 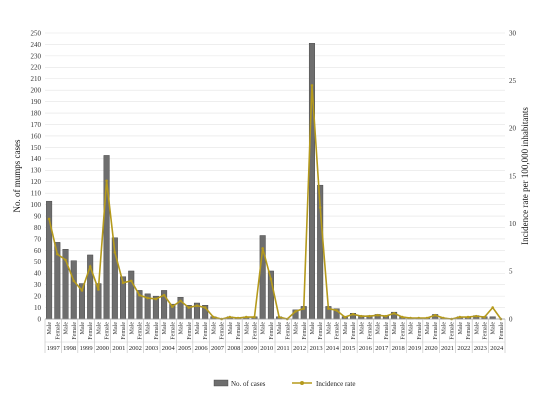 What do you see at coordinates (54, 348) in the screenshot?
I see `year-label: 1997` at bounding box center [54, 348].